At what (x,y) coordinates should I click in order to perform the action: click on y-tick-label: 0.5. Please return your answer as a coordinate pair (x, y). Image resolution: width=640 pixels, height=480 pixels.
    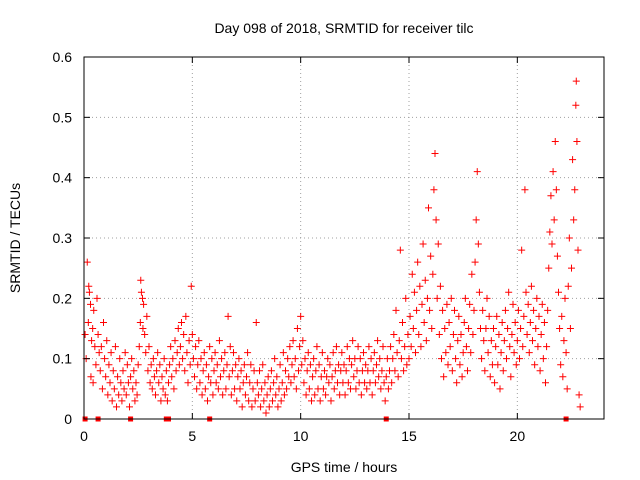
    Looking at the image, I should click on (63, 117).